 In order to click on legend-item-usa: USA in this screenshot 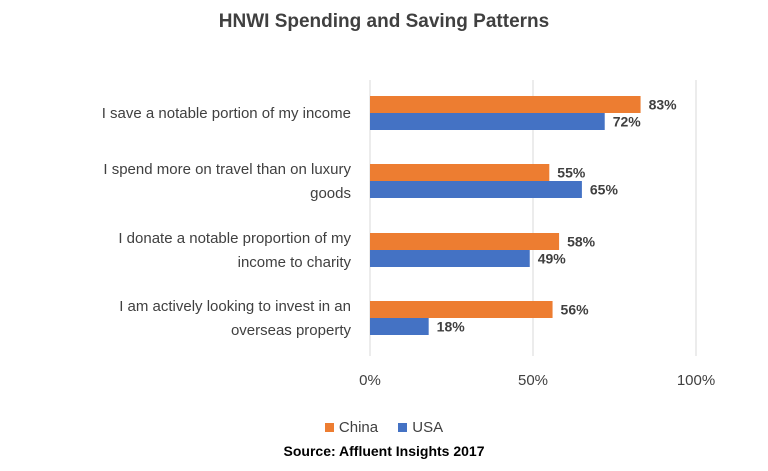, I will do `click(420, 427)`.